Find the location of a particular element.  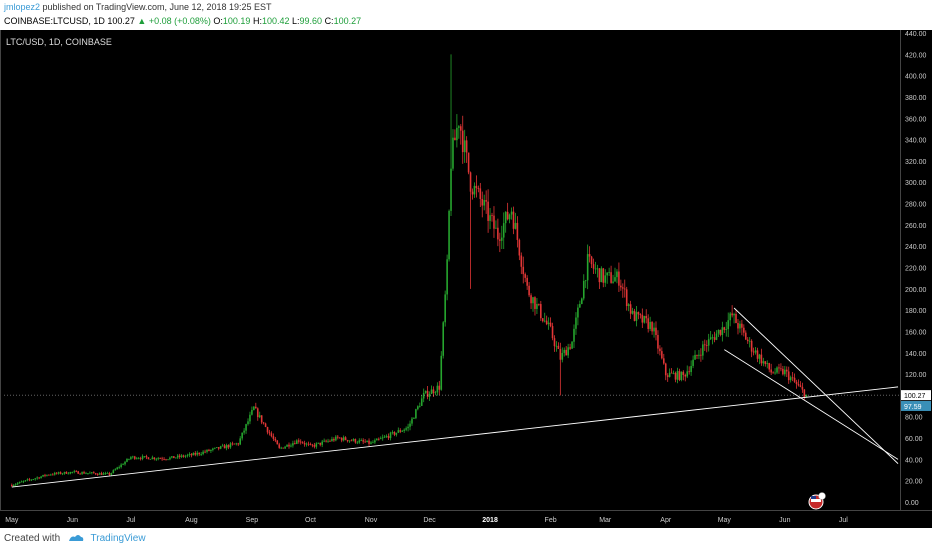

us-flag-event-icon is located at coordinates (817, 501).